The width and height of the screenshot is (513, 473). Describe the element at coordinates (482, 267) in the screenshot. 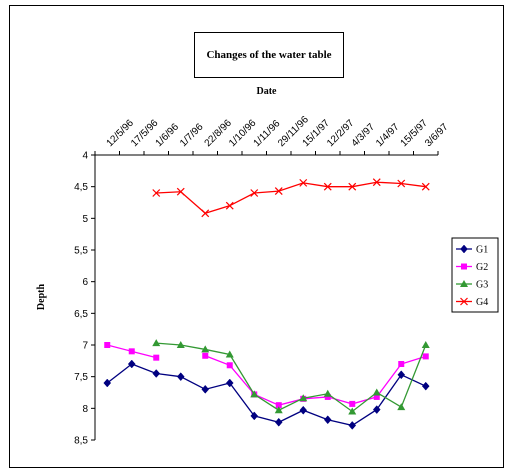

I see `legend-label-g2: G2` at that location.